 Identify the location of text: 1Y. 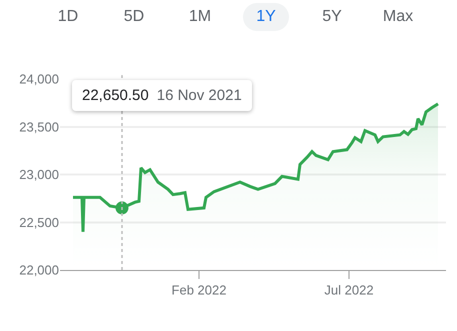
(266, 17).